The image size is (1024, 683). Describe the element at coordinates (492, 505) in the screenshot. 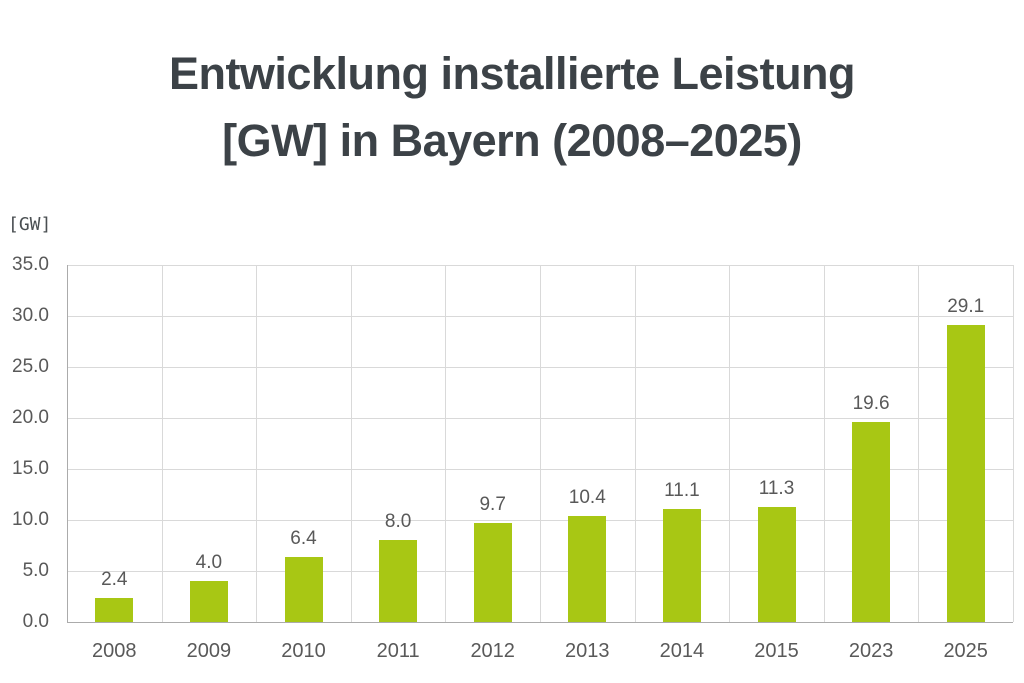

I see `bar-value-label: 9.7` at that location.